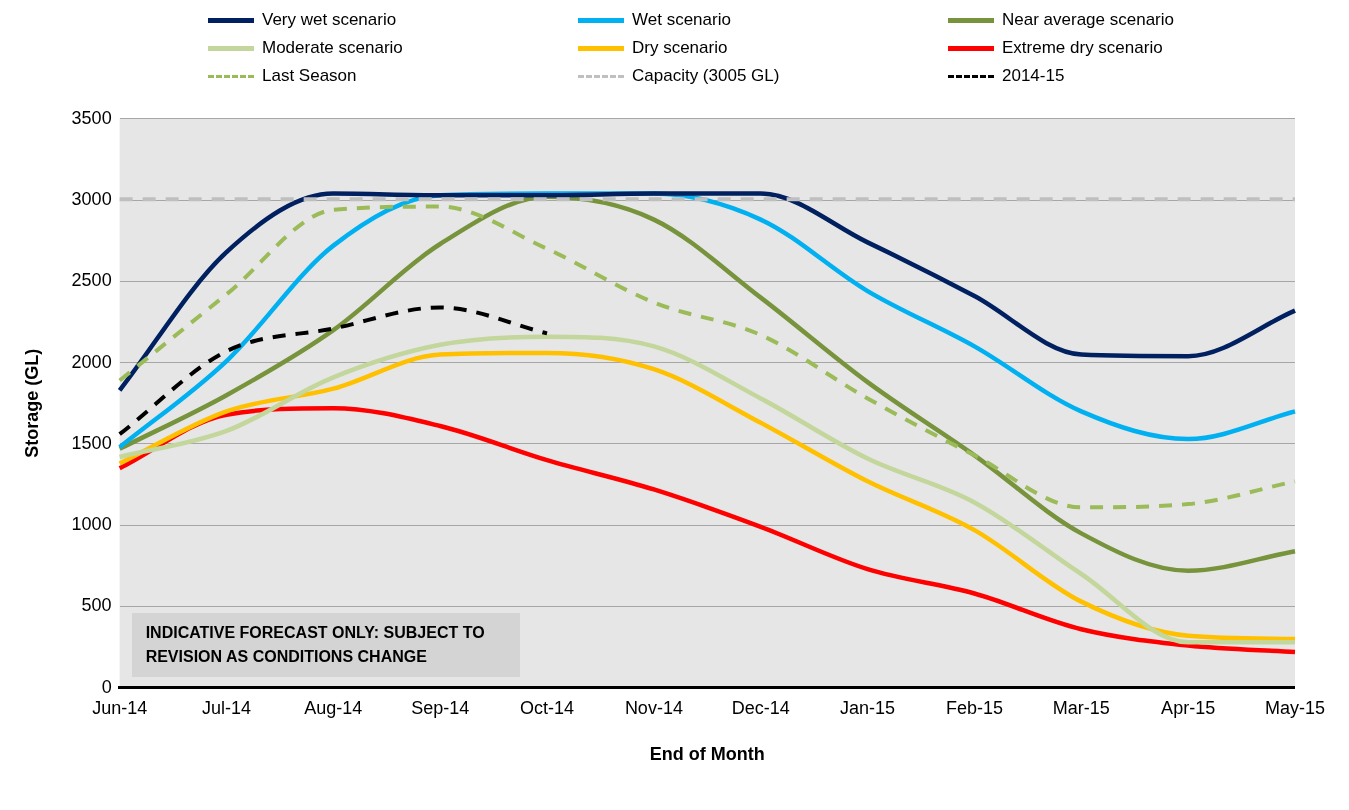 The image size is (1349, 810). What do you see at coordinates (91, 199) in the screenshot?
I see `y-tick-label: 3000` at bounding box center [91, 199].